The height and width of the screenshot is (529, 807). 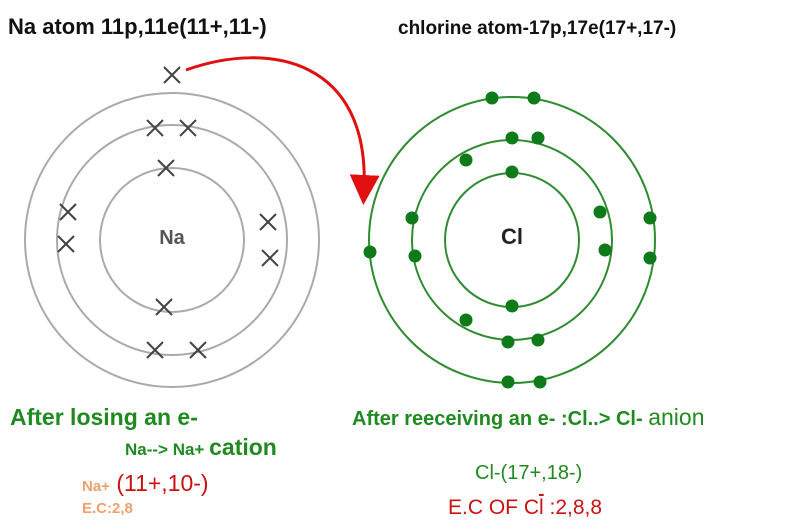 What do you see at coordinates (282, 130) in the screenshot?
I see `electron-transfer-arrow` at bounding box center [282, 130].